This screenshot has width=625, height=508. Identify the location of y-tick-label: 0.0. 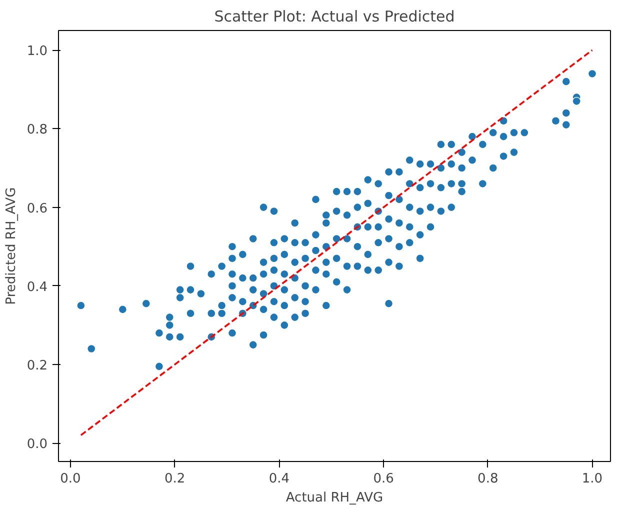
(37, 444).